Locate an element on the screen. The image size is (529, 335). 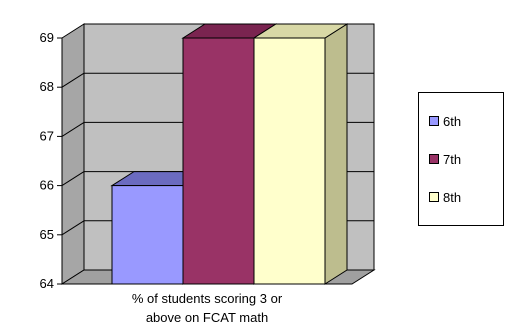
y-tick-label: 69 is located at coordinates (47, 37).